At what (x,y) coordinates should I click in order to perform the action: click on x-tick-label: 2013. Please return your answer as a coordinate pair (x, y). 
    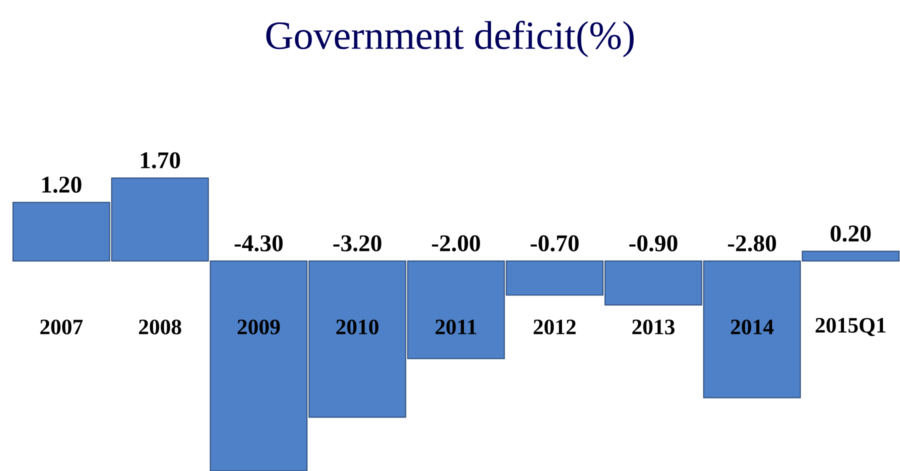
    Looking at the image, I should click on (653, 327).